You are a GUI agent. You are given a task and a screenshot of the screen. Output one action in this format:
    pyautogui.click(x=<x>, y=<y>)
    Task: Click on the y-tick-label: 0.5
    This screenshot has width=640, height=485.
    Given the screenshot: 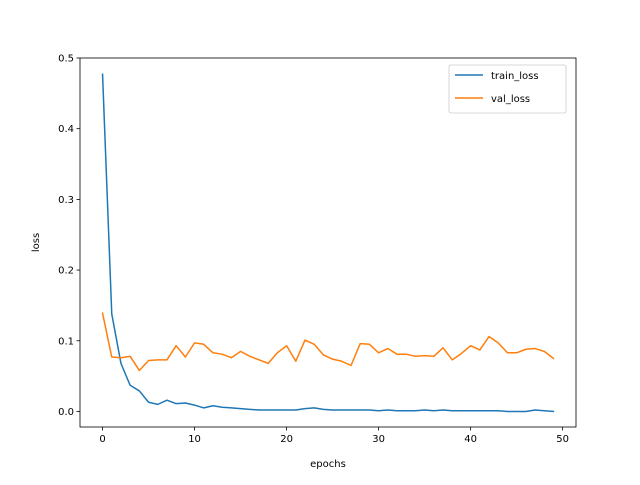 What is the action you would take?
    pyautogui.click(x=66, y=59)
    